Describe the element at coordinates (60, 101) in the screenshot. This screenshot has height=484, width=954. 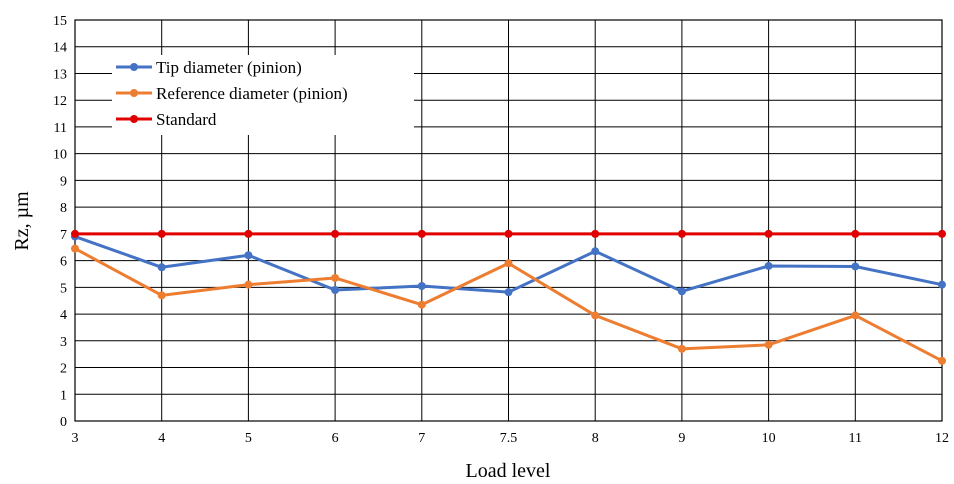
I see `y-tick-label: 12` at that location.